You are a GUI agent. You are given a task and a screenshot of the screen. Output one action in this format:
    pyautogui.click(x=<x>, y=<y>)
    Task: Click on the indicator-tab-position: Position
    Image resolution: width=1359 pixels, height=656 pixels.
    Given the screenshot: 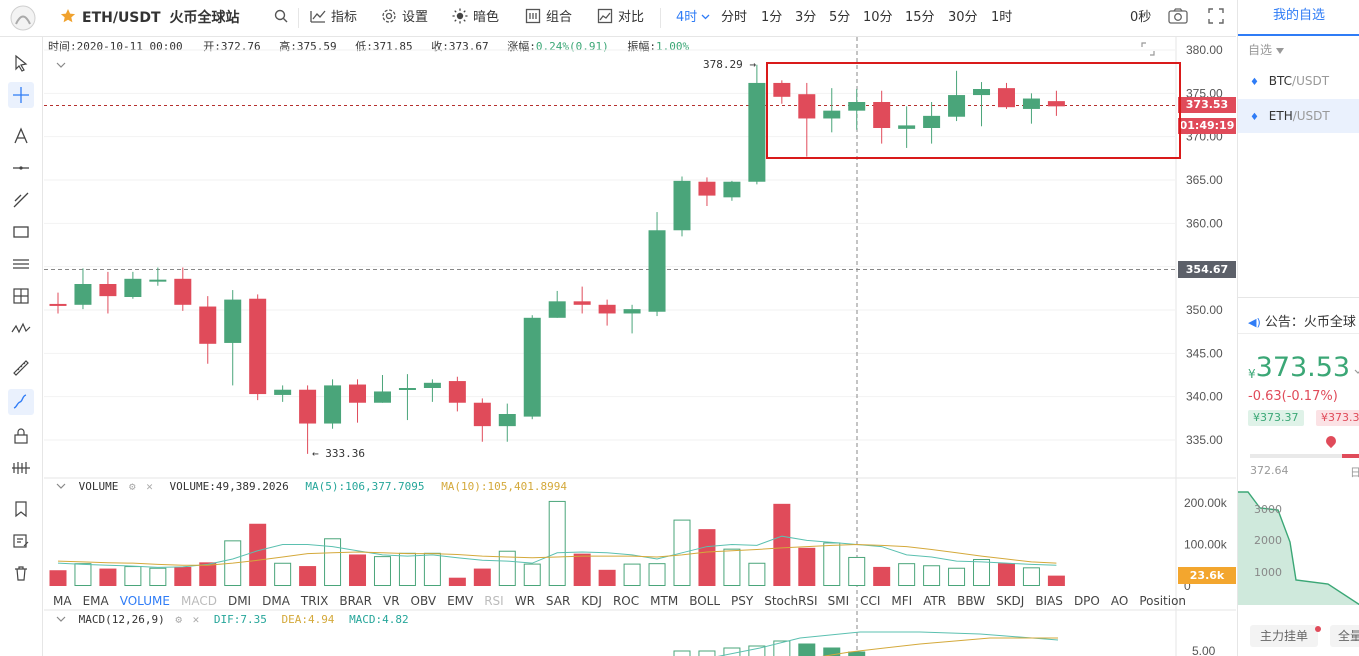 What is the action you would take?
    pyautogui.click(x=1163, y=601)
    